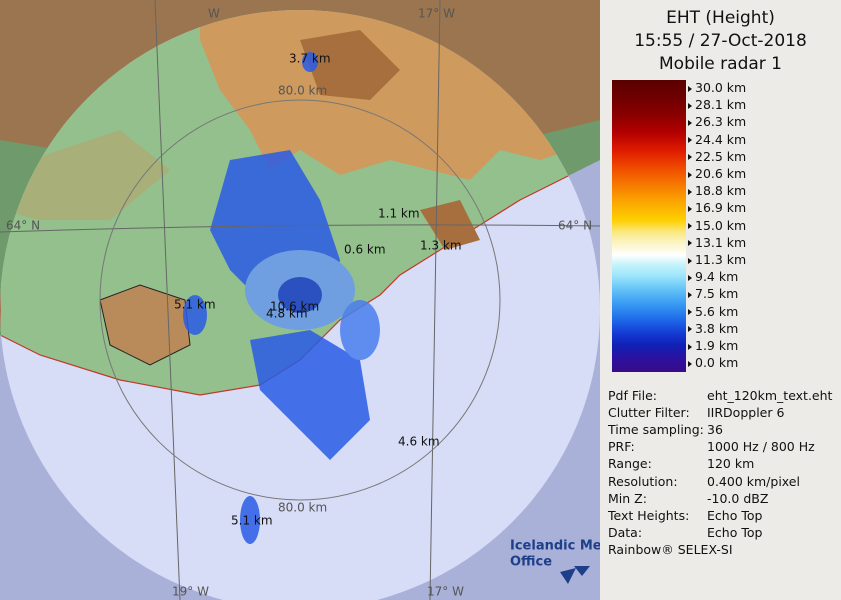 The image size is (841, 600). I want to click on scale-label: 20.6 km, so click(717, 174).